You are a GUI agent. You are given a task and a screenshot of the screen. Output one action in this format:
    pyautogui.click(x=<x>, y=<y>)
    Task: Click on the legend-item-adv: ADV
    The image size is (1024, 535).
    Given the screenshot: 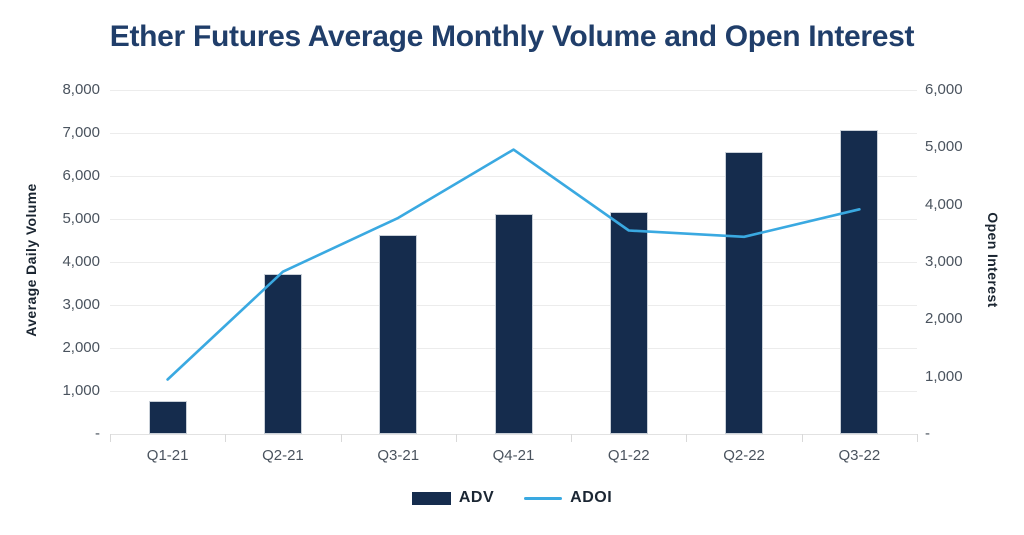 What is the action you would take?
    pyautogui.click(x=453, y=498)
    